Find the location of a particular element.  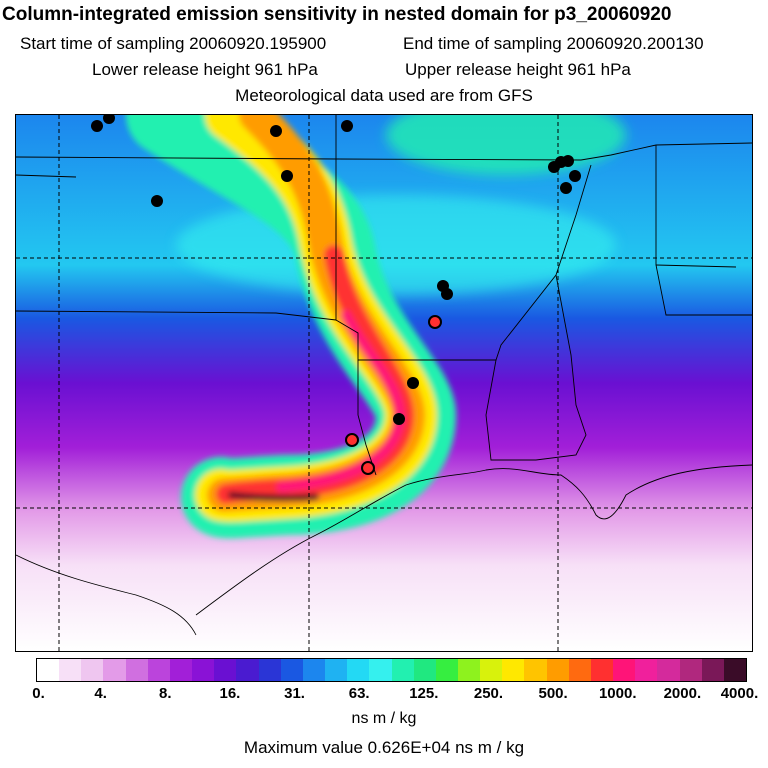

colorbar-tick-label: 250. is located at coordinates (488, 693).